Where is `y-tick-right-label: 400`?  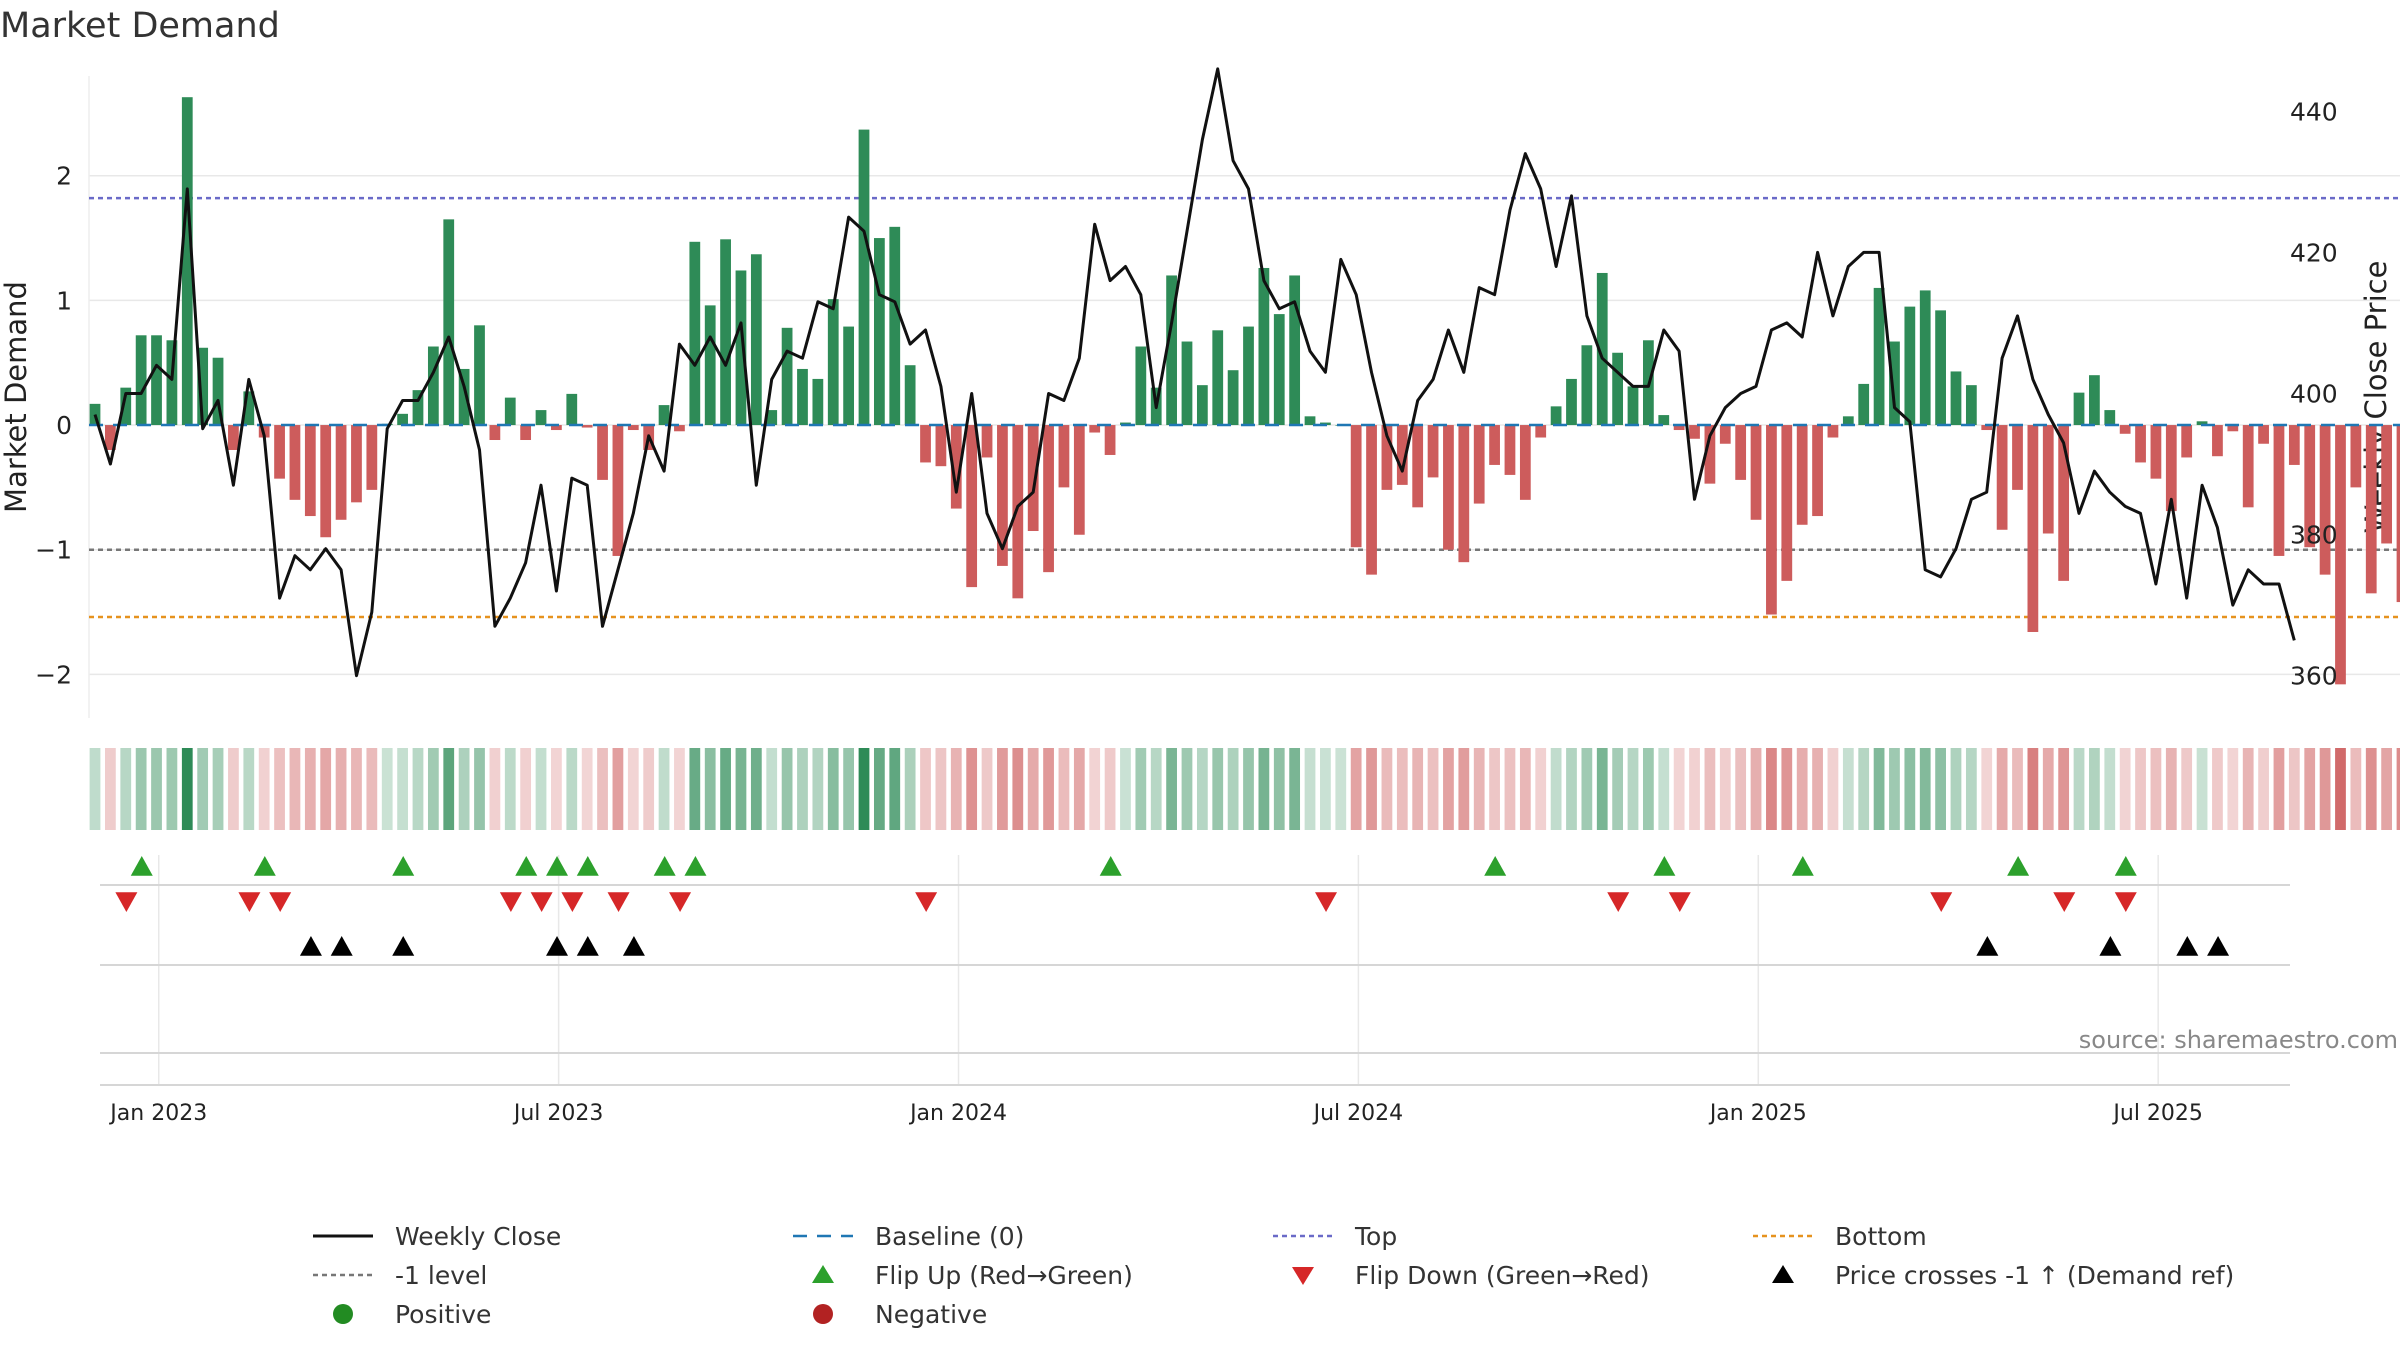
y-tick-right-label: 400 is located at coordinates (2314, 393).